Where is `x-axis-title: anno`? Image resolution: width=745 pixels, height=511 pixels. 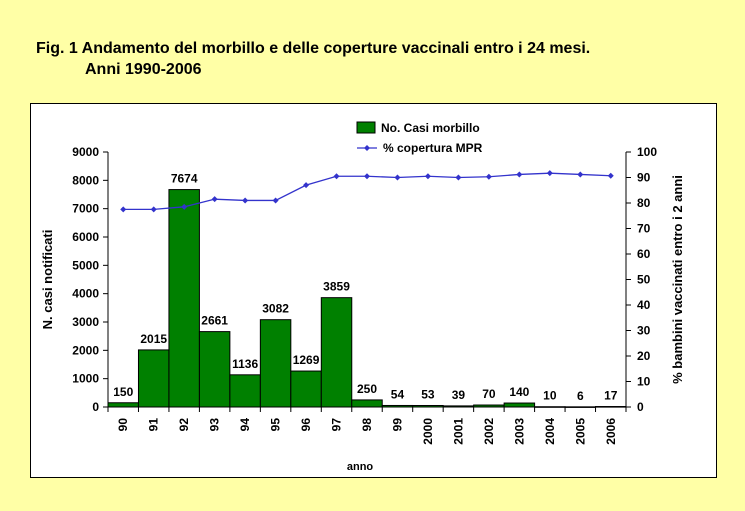 x-axis-title: anno is located at coordinates (360, 467).